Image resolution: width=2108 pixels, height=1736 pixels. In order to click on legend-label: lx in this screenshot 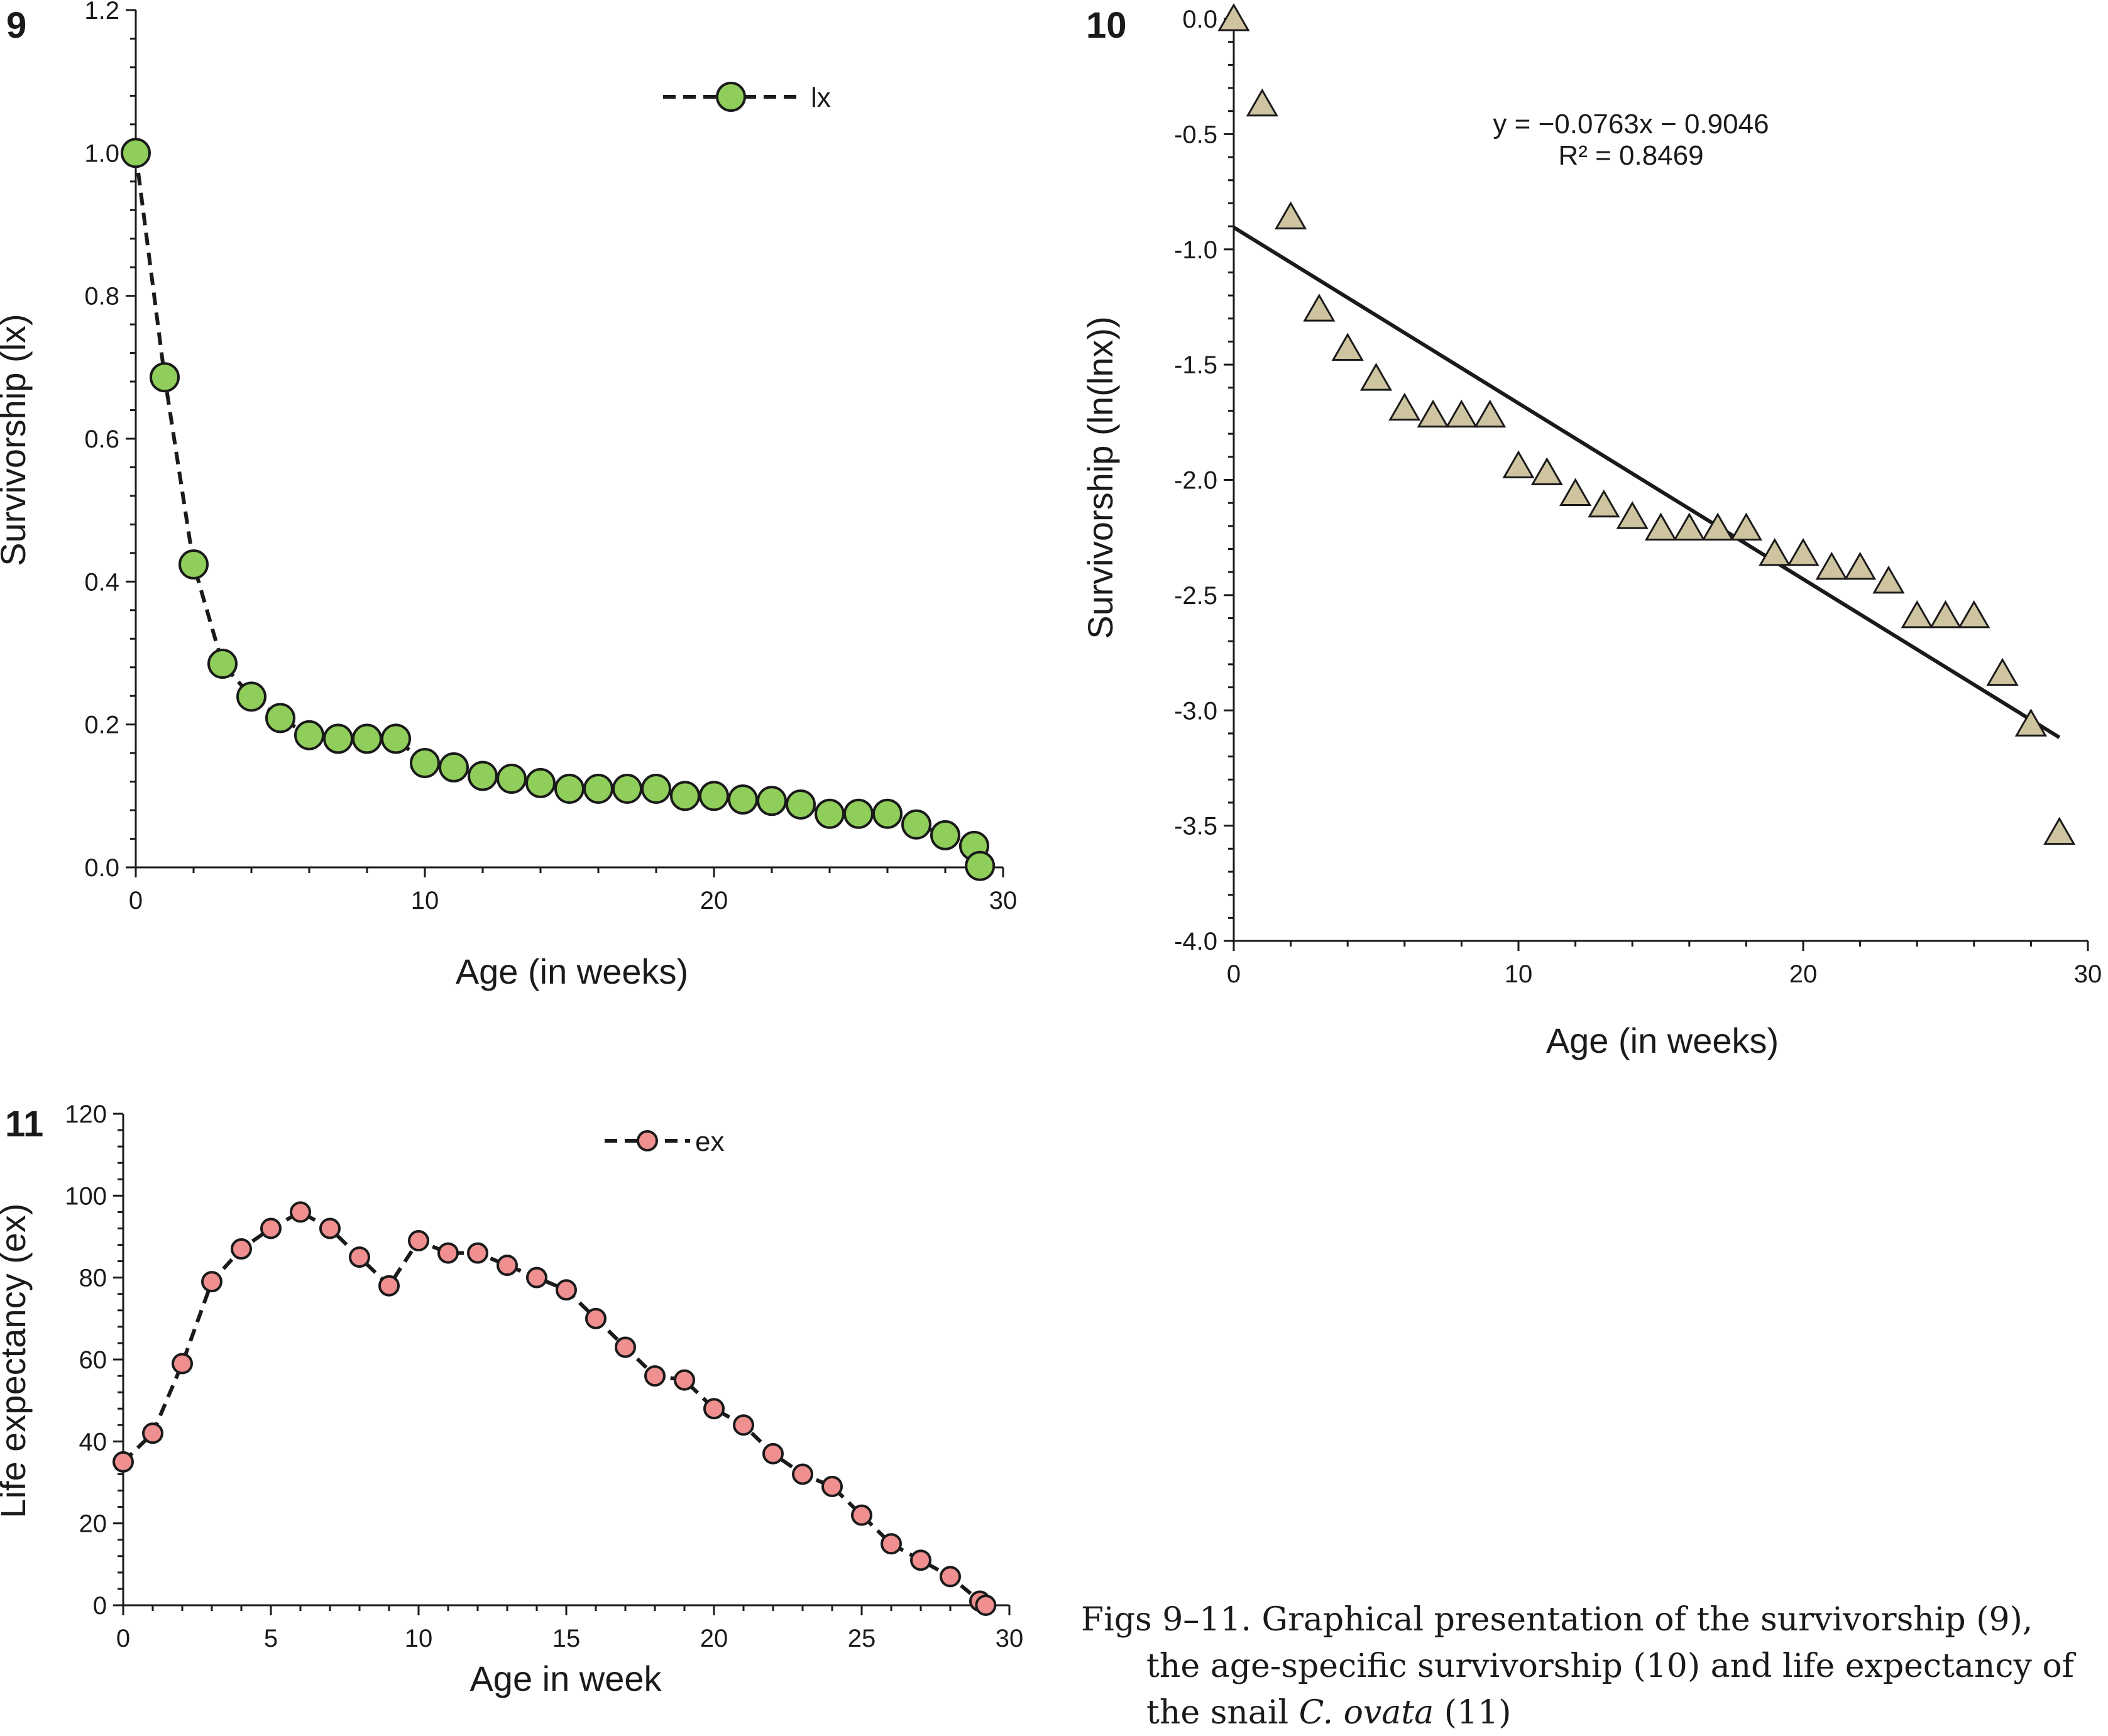, I will do `click(821, 98)`.